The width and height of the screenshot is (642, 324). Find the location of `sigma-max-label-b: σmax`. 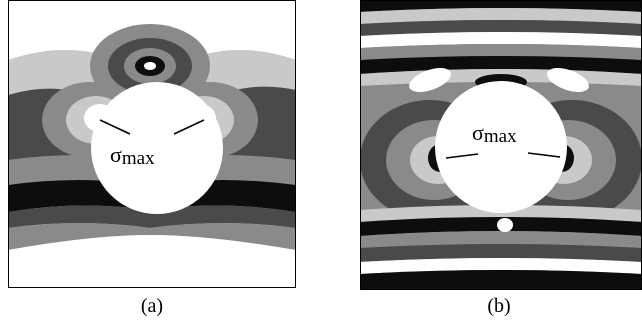

sigma-max-label-b: σmax is located at coordinates (494, 133).